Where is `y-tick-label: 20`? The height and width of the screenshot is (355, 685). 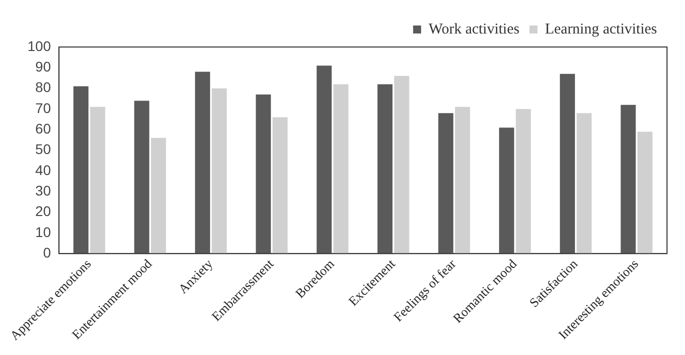 y-tick-label: 20 is located at coordinates (43, 211).